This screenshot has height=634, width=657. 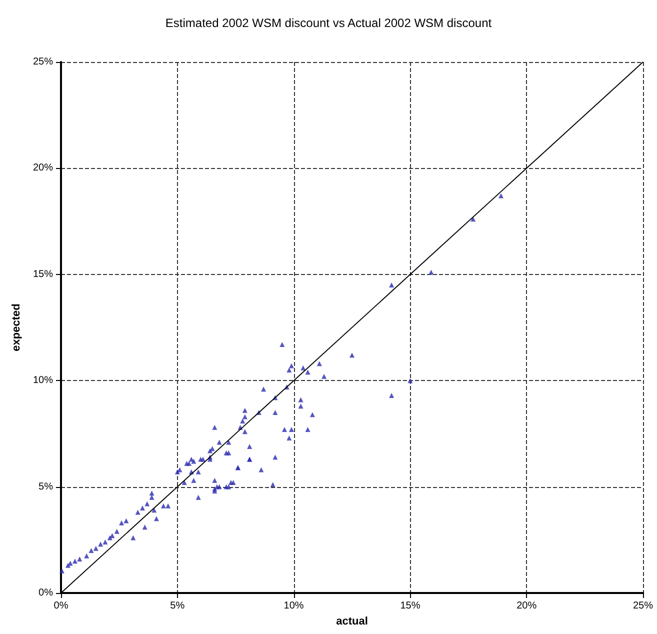 What do you see at coordinates (410, 606) in the screenshot?
I see `x-tick-label: 15%` at bounding box center [410, 606].